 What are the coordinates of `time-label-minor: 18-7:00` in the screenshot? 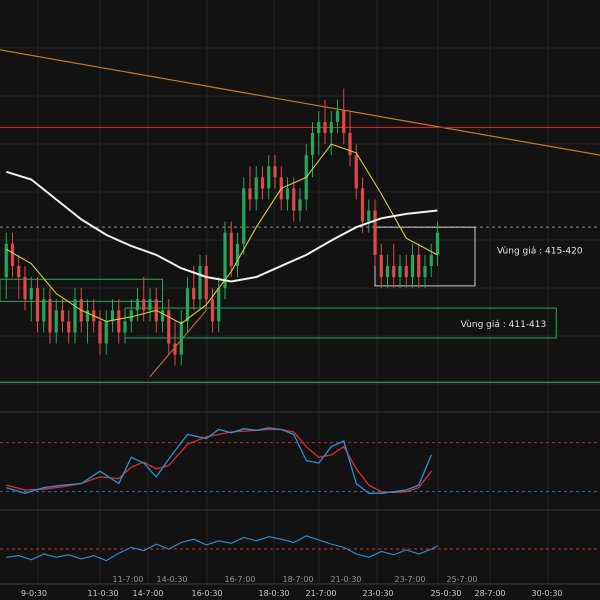 It's located at (297, 579).